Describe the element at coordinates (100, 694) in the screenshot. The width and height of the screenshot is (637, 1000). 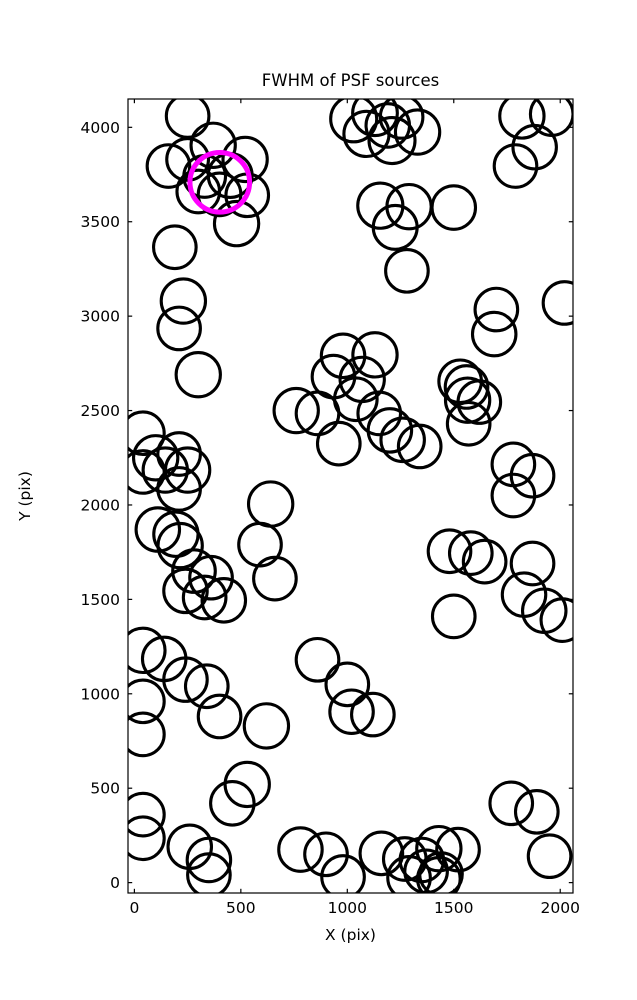
I see `y-tick-label: 1000` at that location.